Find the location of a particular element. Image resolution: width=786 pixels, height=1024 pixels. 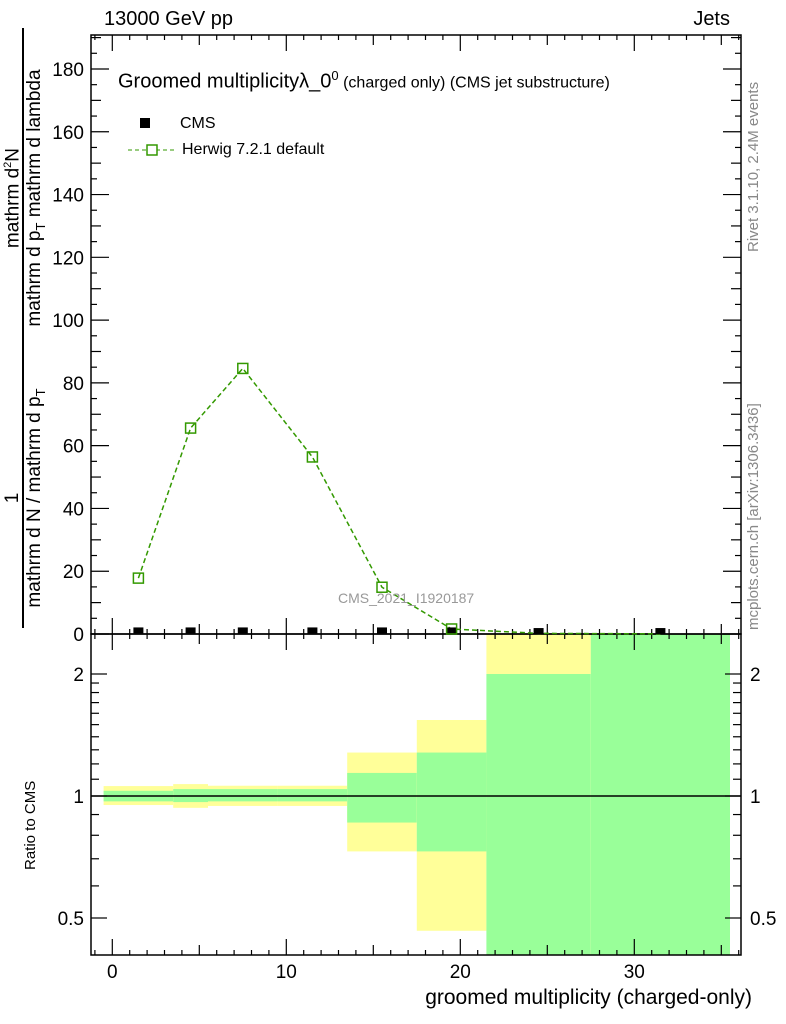

y-tick-label: 80 is located at coordinates (73, 384).